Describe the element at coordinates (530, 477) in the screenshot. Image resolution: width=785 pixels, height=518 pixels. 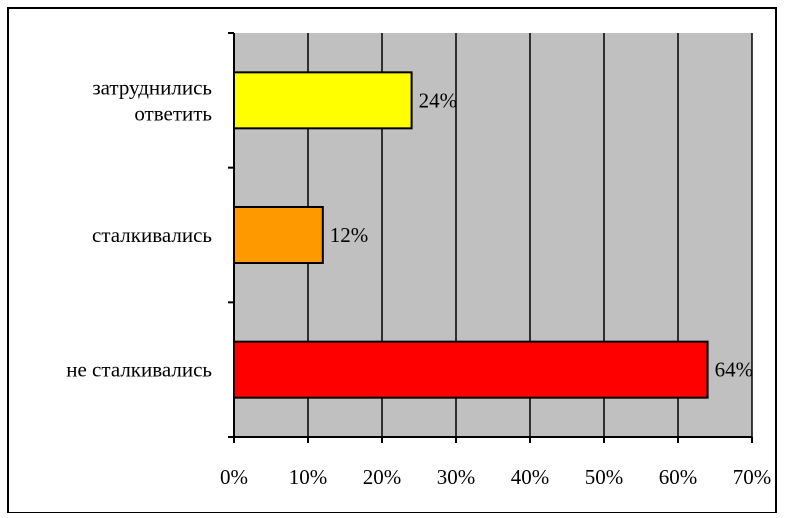
I see `x-tick-label: 40%` at that location.